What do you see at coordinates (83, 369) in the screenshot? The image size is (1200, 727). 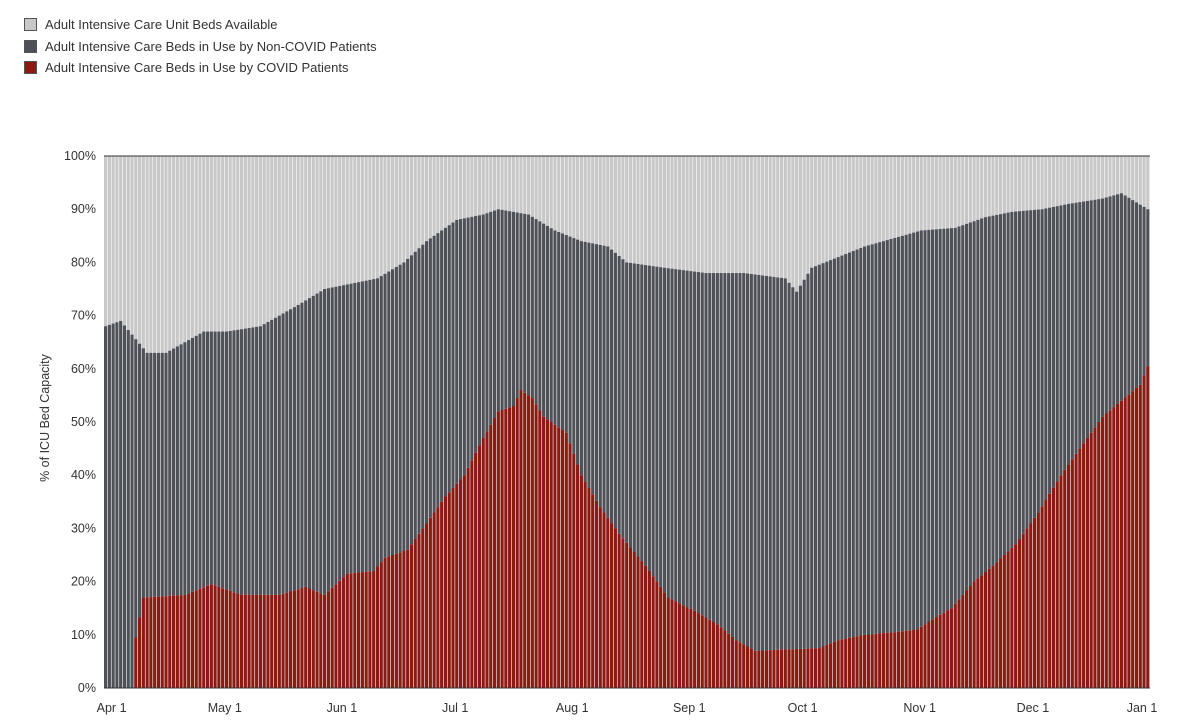 I see `y-tick-label: 60%` at bounding box center [83, 369].